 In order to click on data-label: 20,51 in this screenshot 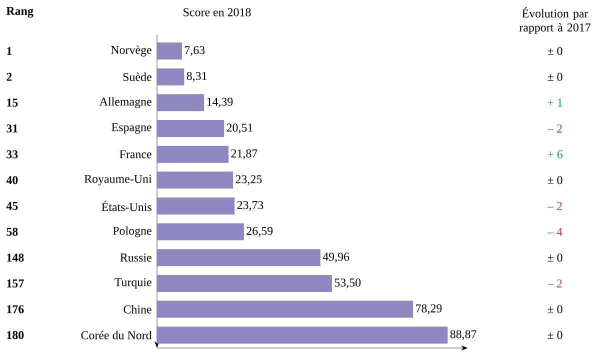, I will do `click(239, 129)`.